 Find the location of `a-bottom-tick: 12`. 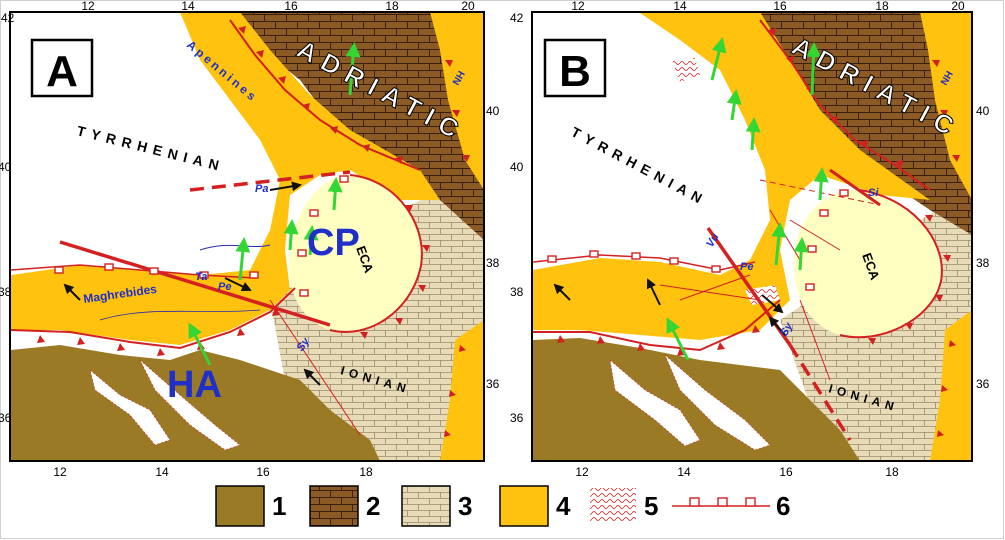

a-bottom-tick: 12 is located at coordinates (60, 472).